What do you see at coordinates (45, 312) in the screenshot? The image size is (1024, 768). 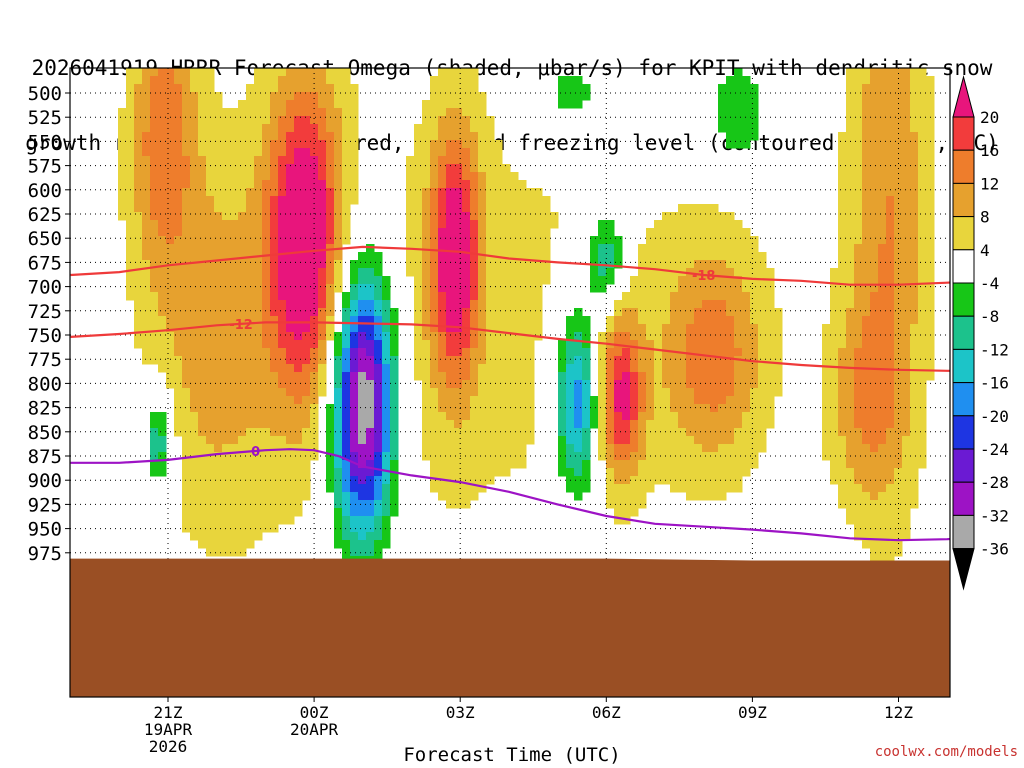 I see `y-tick-label: 725` at bounding box center [45, 312].